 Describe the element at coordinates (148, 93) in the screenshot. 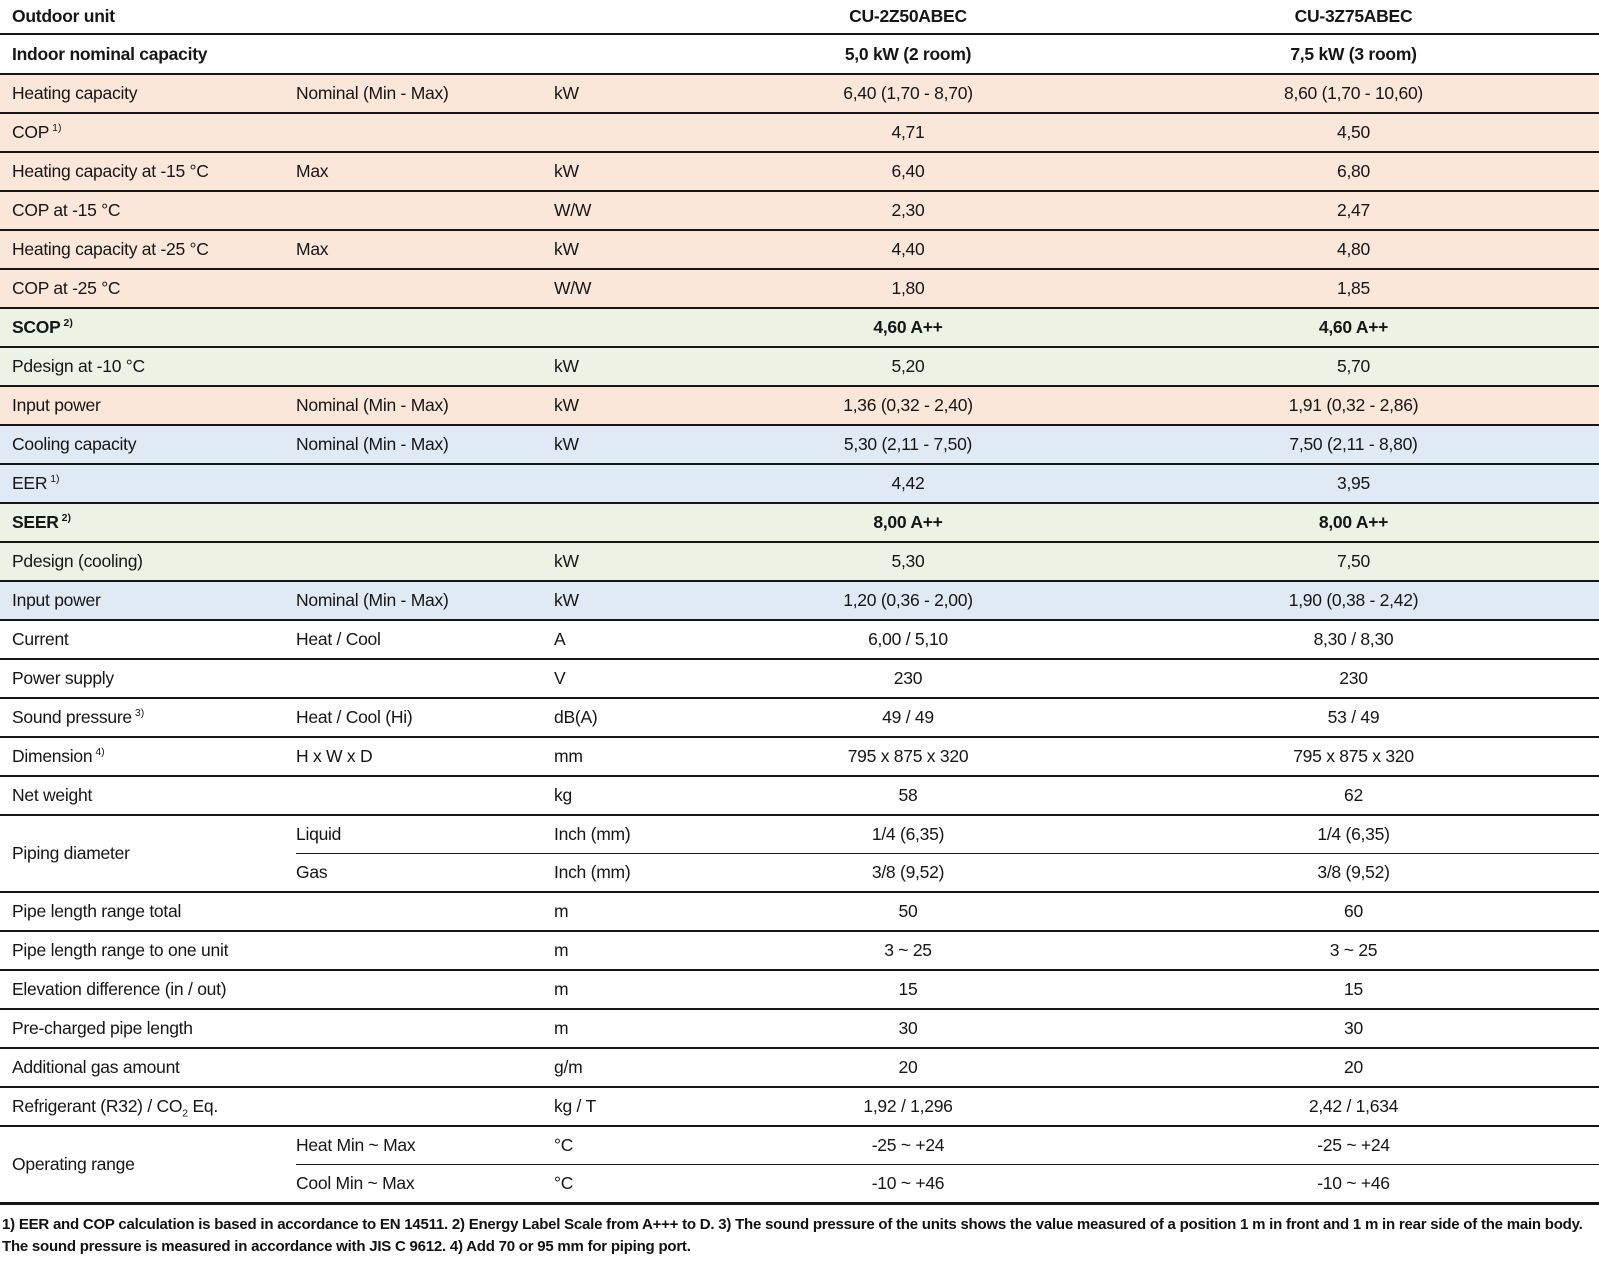

I see `row-label: Heating capacity` at that location.